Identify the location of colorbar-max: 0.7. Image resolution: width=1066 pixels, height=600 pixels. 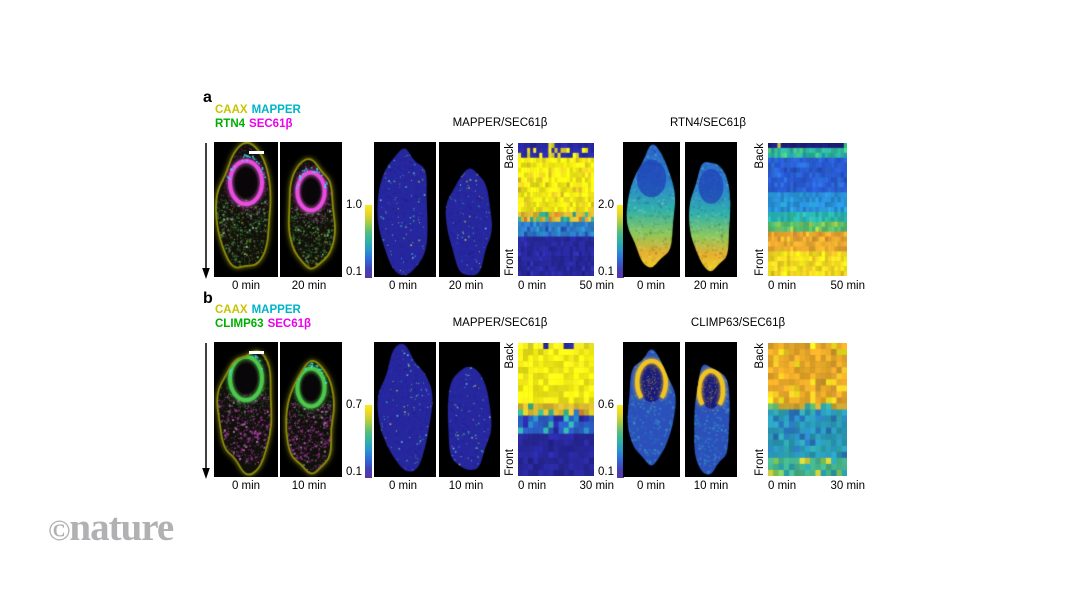
(354, 405).